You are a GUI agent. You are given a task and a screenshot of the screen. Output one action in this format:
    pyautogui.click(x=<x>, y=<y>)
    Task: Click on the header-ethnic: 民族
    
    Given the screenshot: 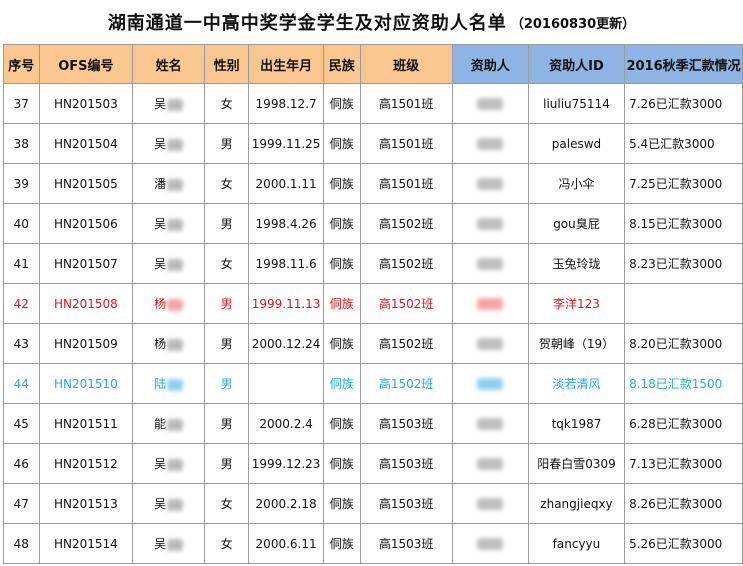 What is the action you would take?
    pyautogui.click(x=341, y=64)
    